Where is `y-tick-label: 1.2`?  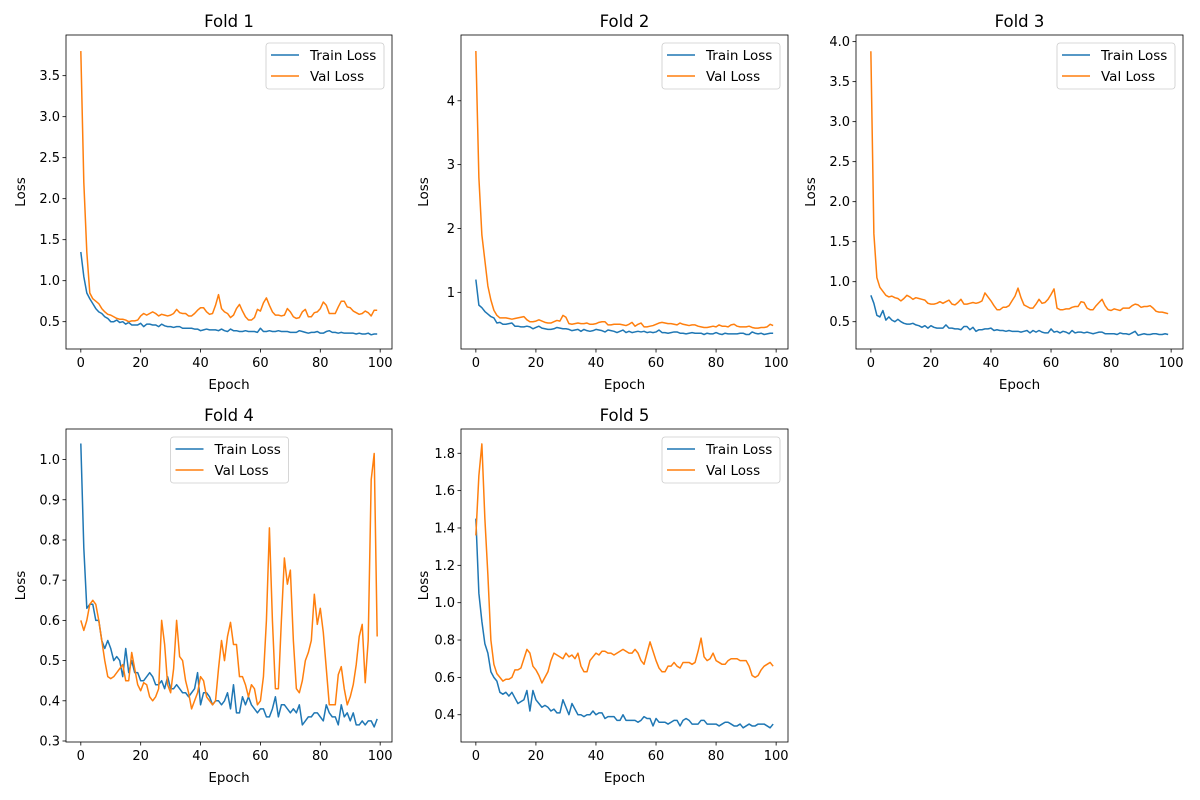 y-tick-label: 1.2 is located at coordinates (444, 566).